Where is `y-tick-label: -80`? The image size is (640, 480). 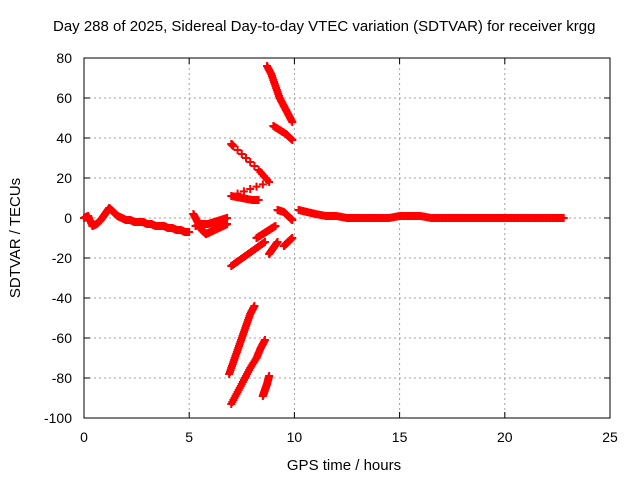 y-tick-label: -80 is located at coordinates (62, 378).